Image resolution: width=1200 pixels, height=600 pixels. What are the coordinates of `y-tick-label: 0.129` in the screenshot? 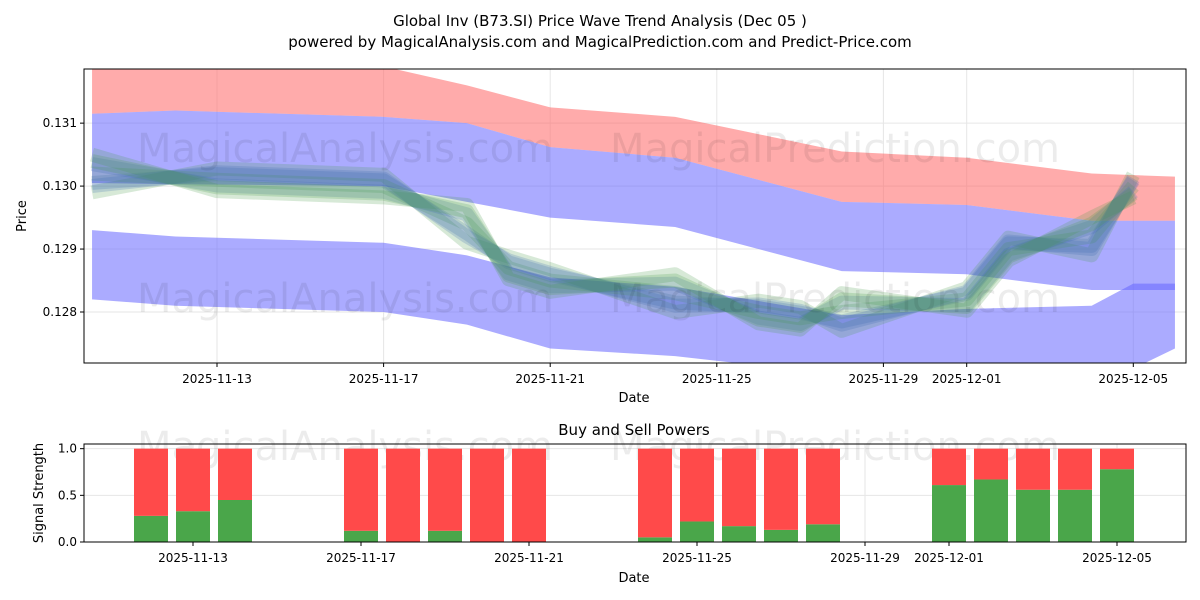 It's located at (60, 249).